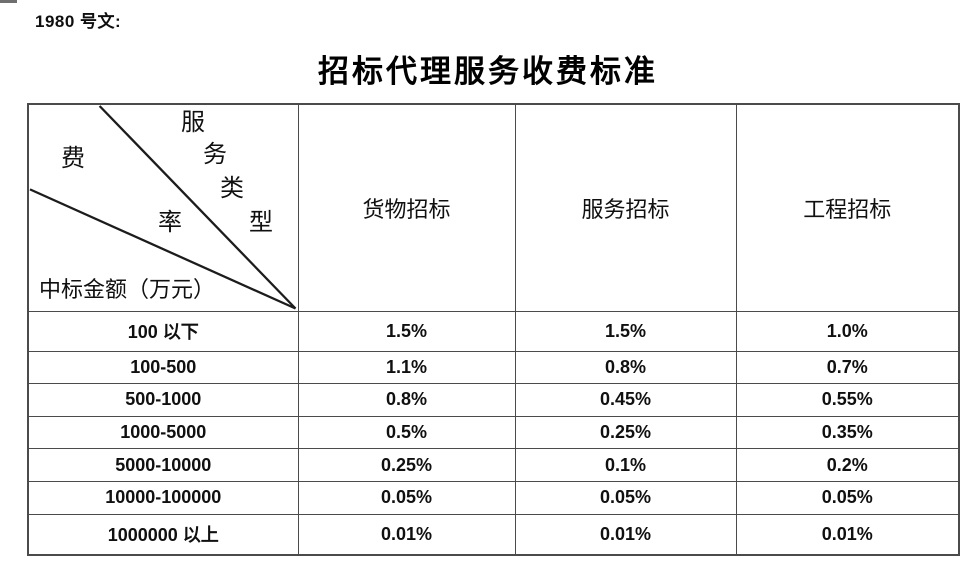 The image size is (976, 581). I want to click on rate-cell: 1.1%, so click(406, 367).